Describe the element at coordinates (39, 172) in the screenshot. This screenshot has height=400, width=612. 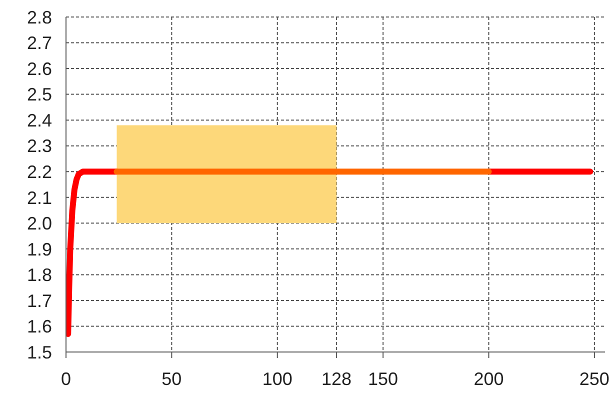
I see `y-tick-label: 2.2` at that location.